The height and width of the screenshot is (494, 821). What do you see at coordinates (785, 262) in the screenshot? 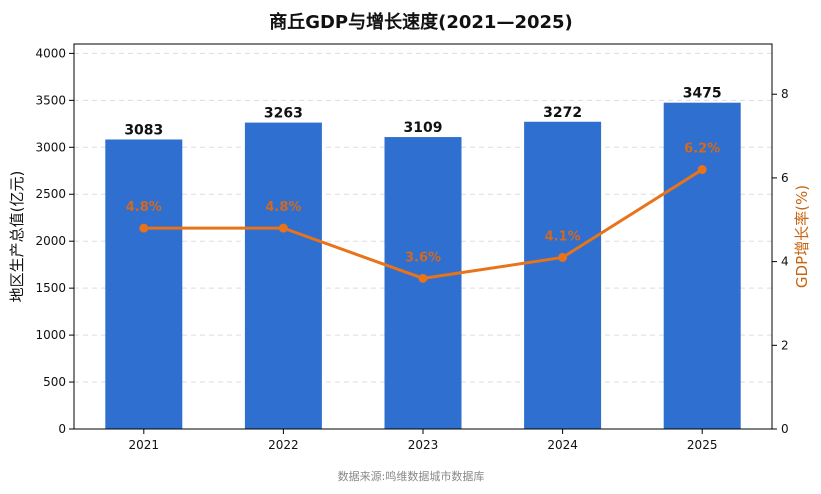
I see `right-tick-label: 4` at bounding box center [785, 262].